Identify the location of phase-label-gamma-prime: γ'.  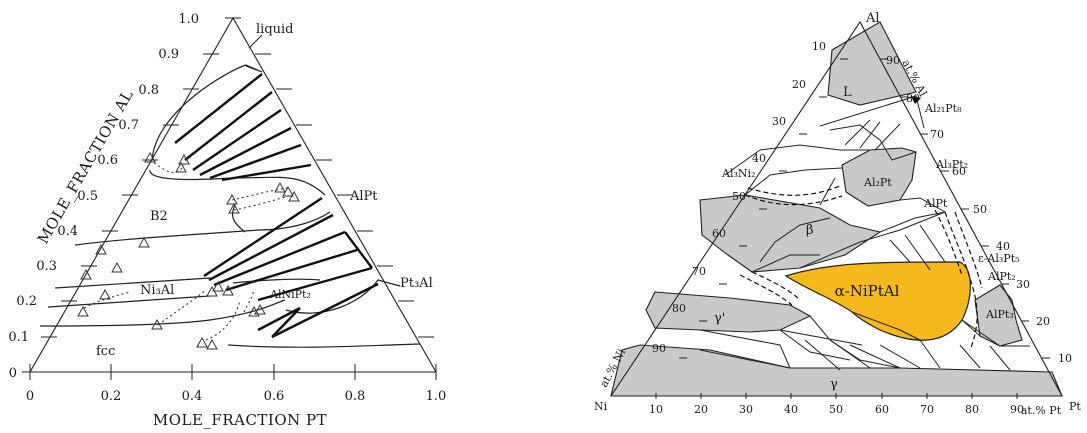
(719, 318).